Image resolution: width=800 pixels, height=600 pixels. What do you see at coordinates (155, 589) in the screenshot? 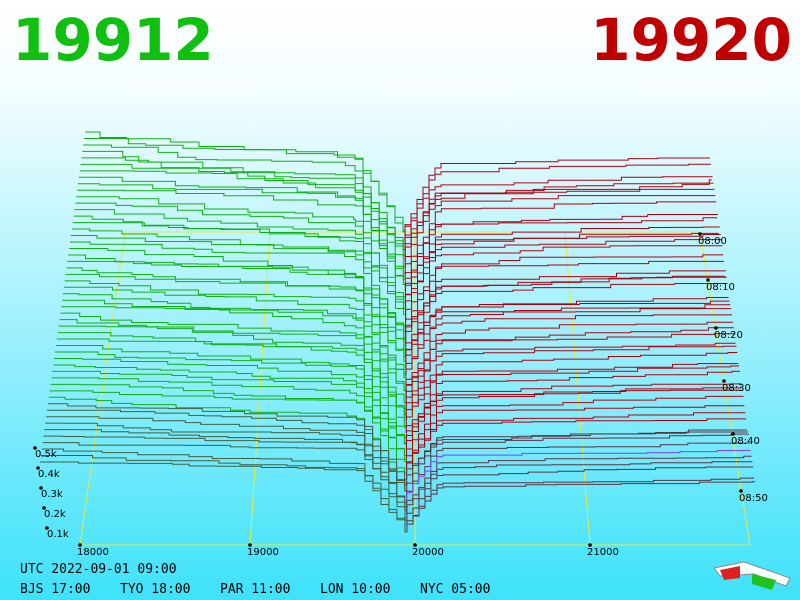
I see `zone-time: TYO 18:00` at bounding box center [155, 589].